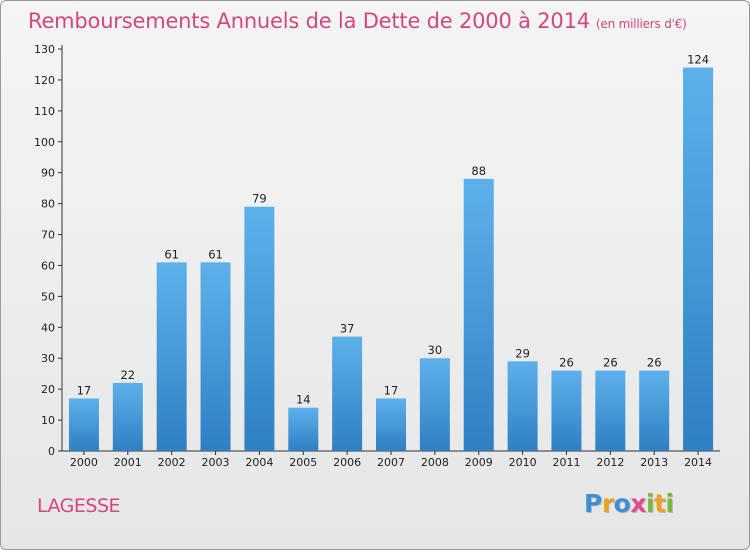 This screenshot has height=550, width=750. What do you see at coordinates (44, 142) in the screenshot?
I see `y-tick-label: 100` at bounding box center [44, 142].